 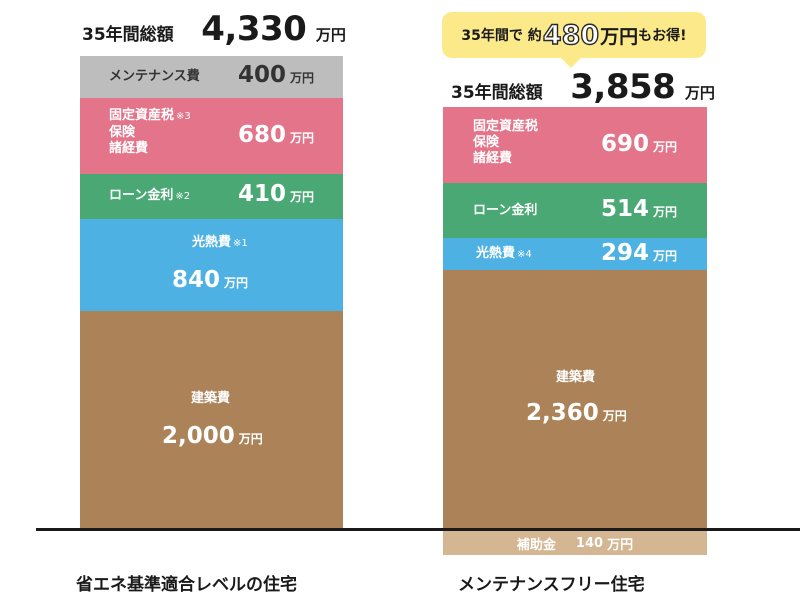 What do you see at coordinates (589, 543) in the screenshot?
I see `subsidy-value: 140` at bounding box center [589, 543].